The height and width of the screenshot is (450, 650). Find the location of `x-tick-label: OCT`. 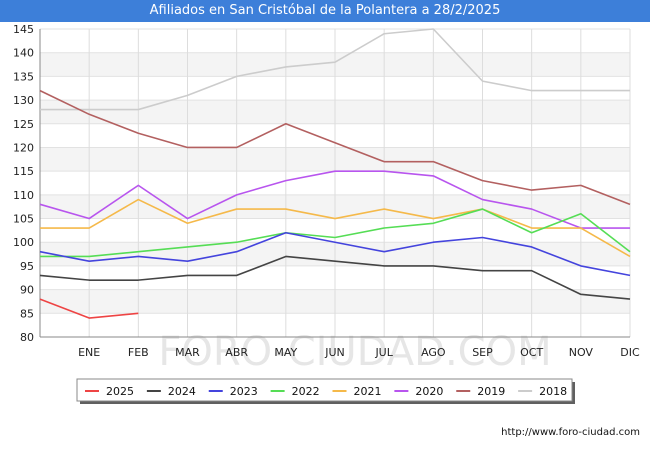

x-tick-label: OCT is located at coordinates (531, 352).